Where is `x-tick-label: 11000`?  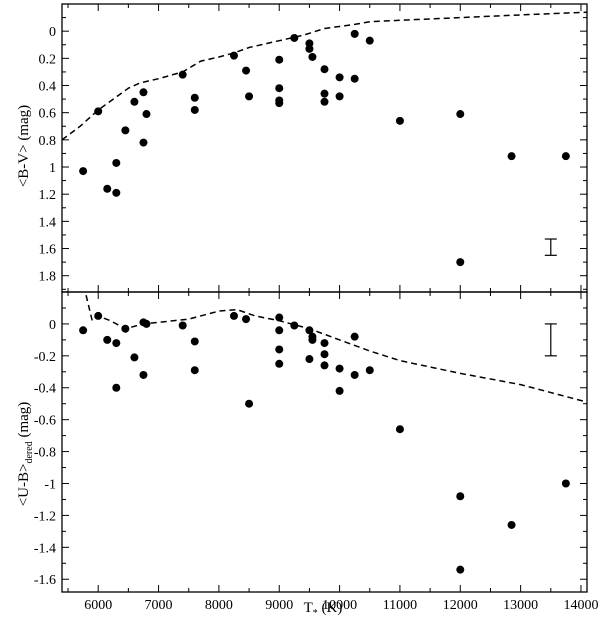
x-tick-label: 11000 is located at coordinates (400, 605).